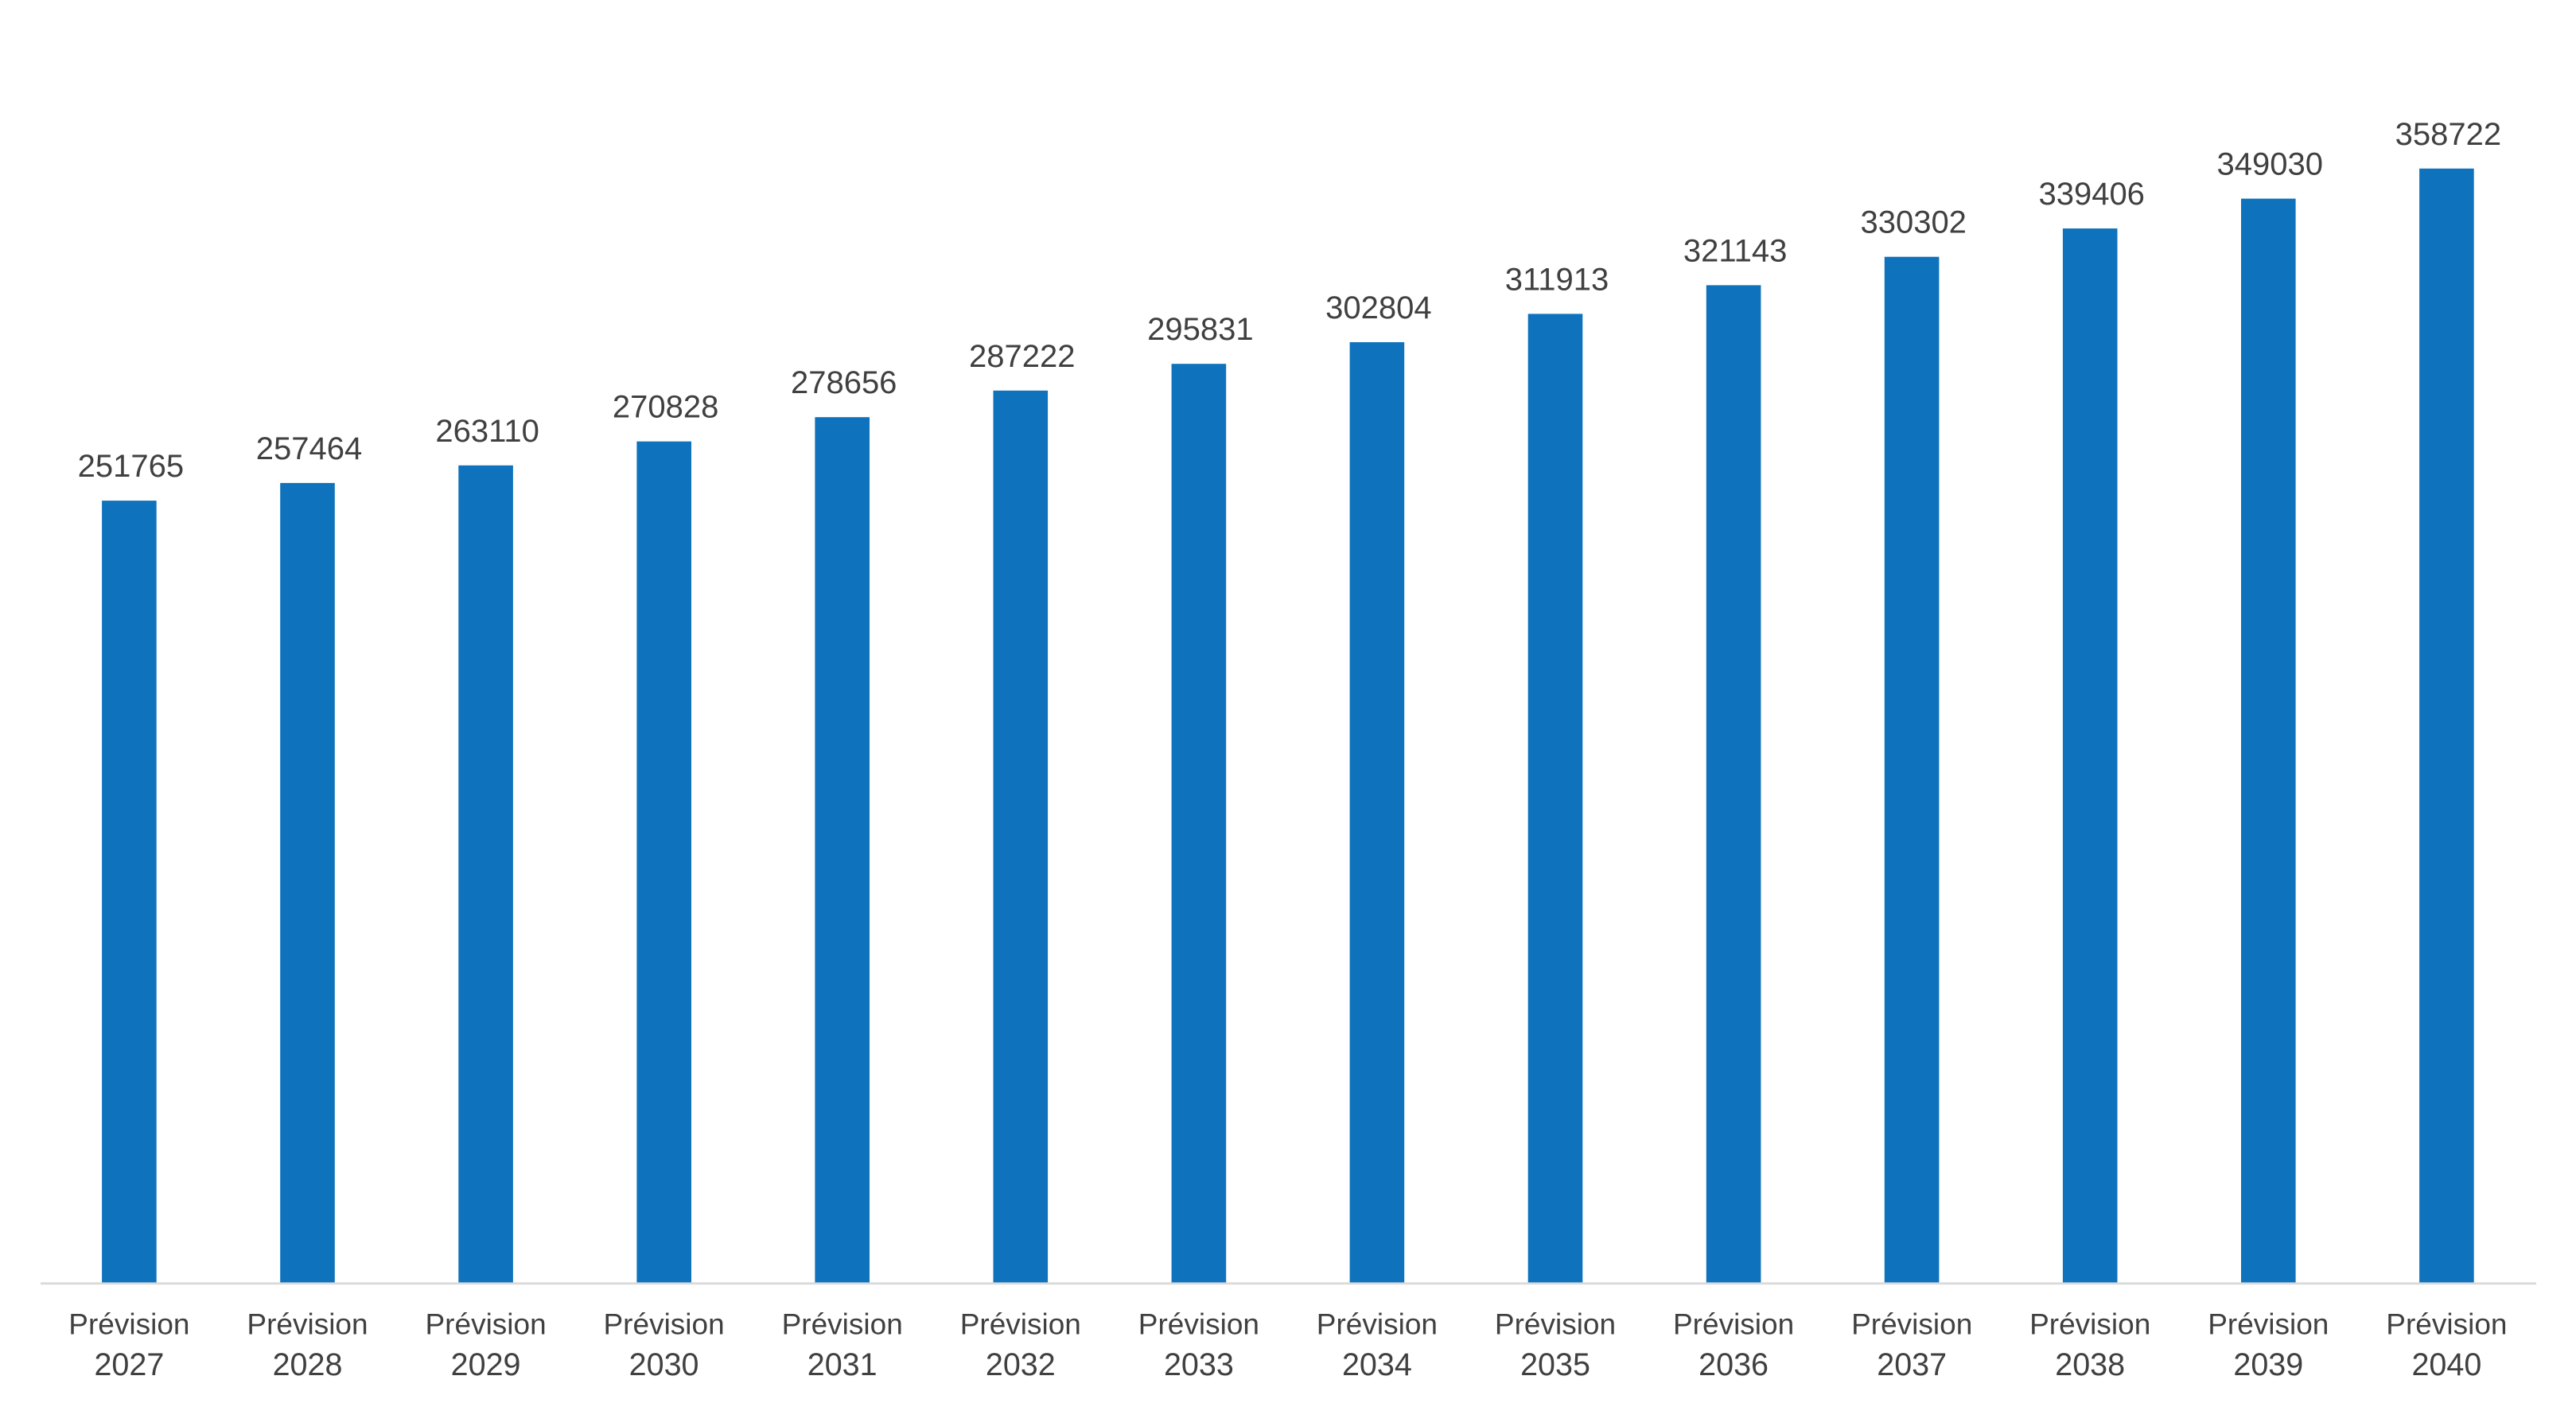  Describe the element at coordinates (1377, 1364) in the screenshot. I see `svg-text: 2034` at that location.